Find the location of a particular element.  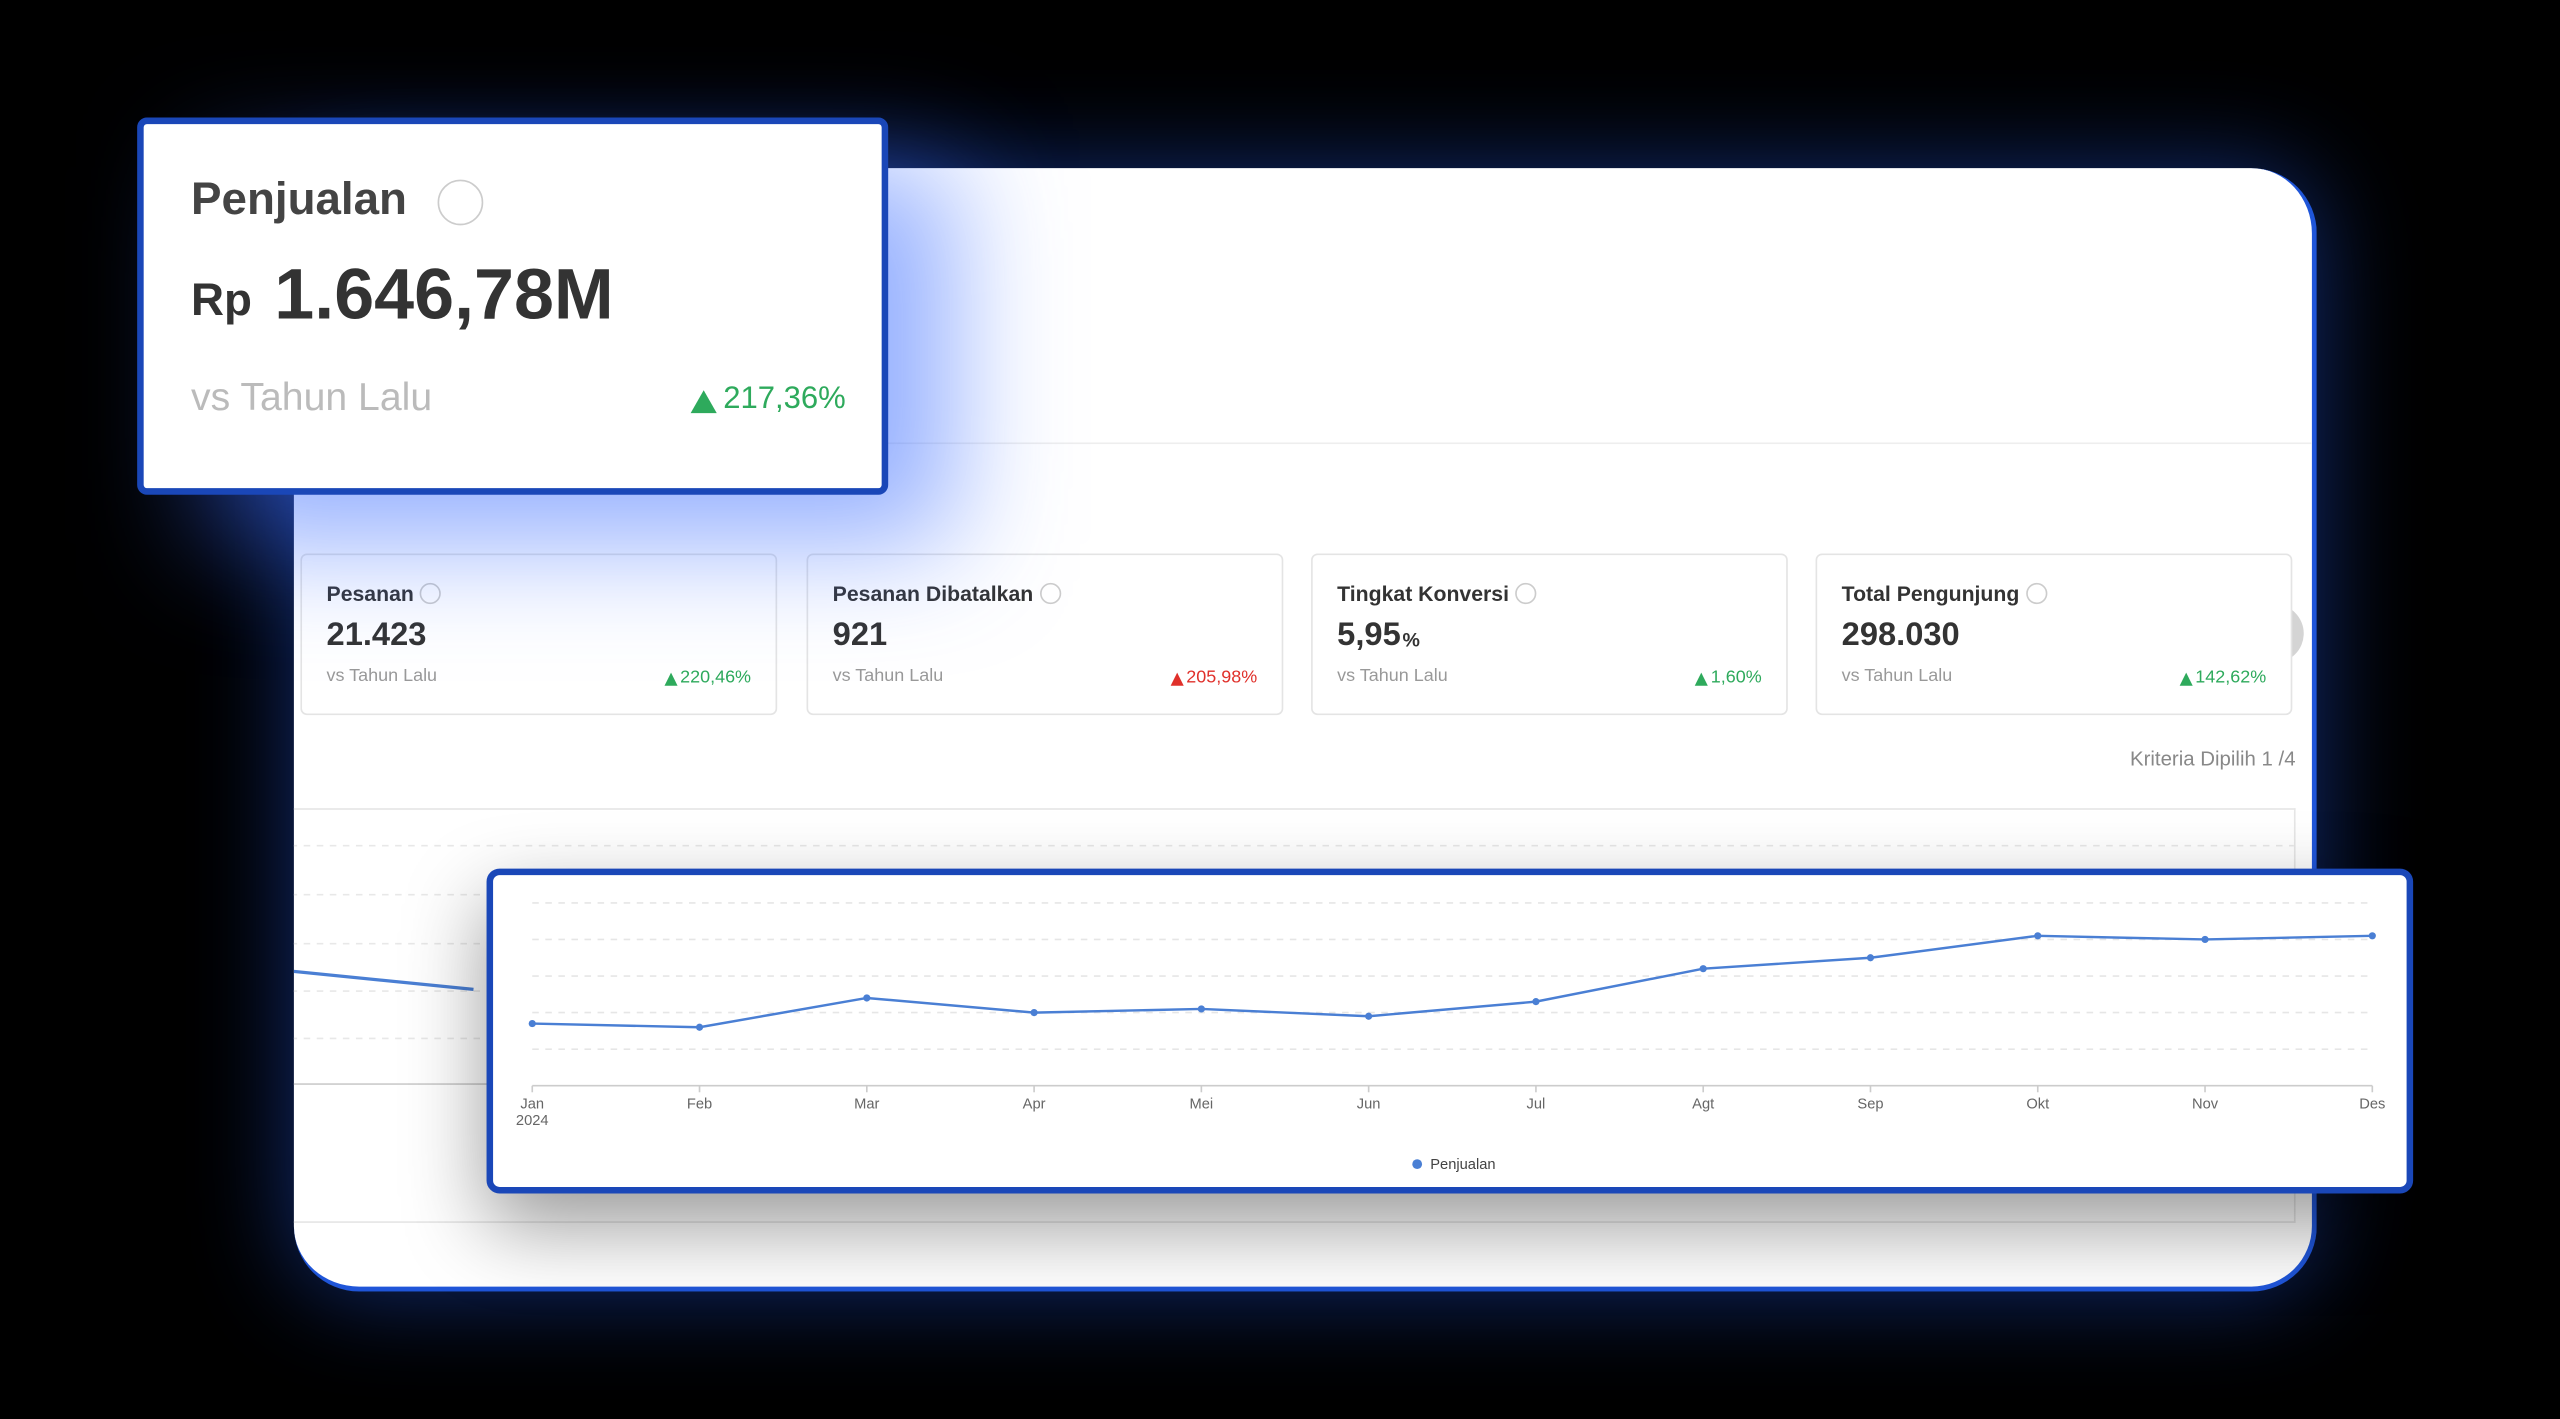

main-value: 1.646,78M is located at coordinates (444, 294).